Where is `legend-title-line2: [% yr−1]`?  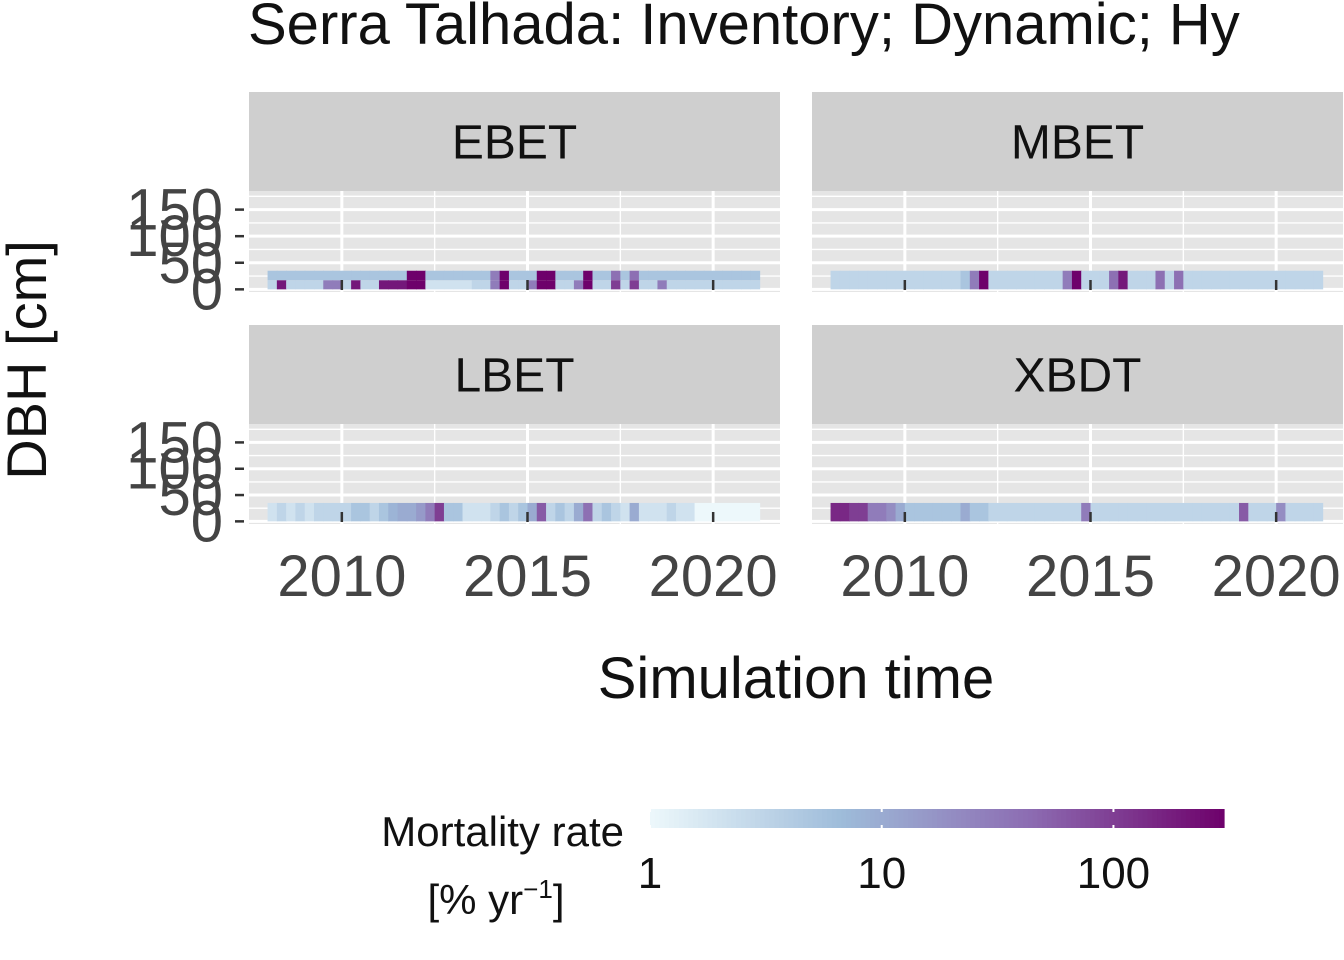 legend-title-line2: [% yr−1] is located at coordinates (496, 898).